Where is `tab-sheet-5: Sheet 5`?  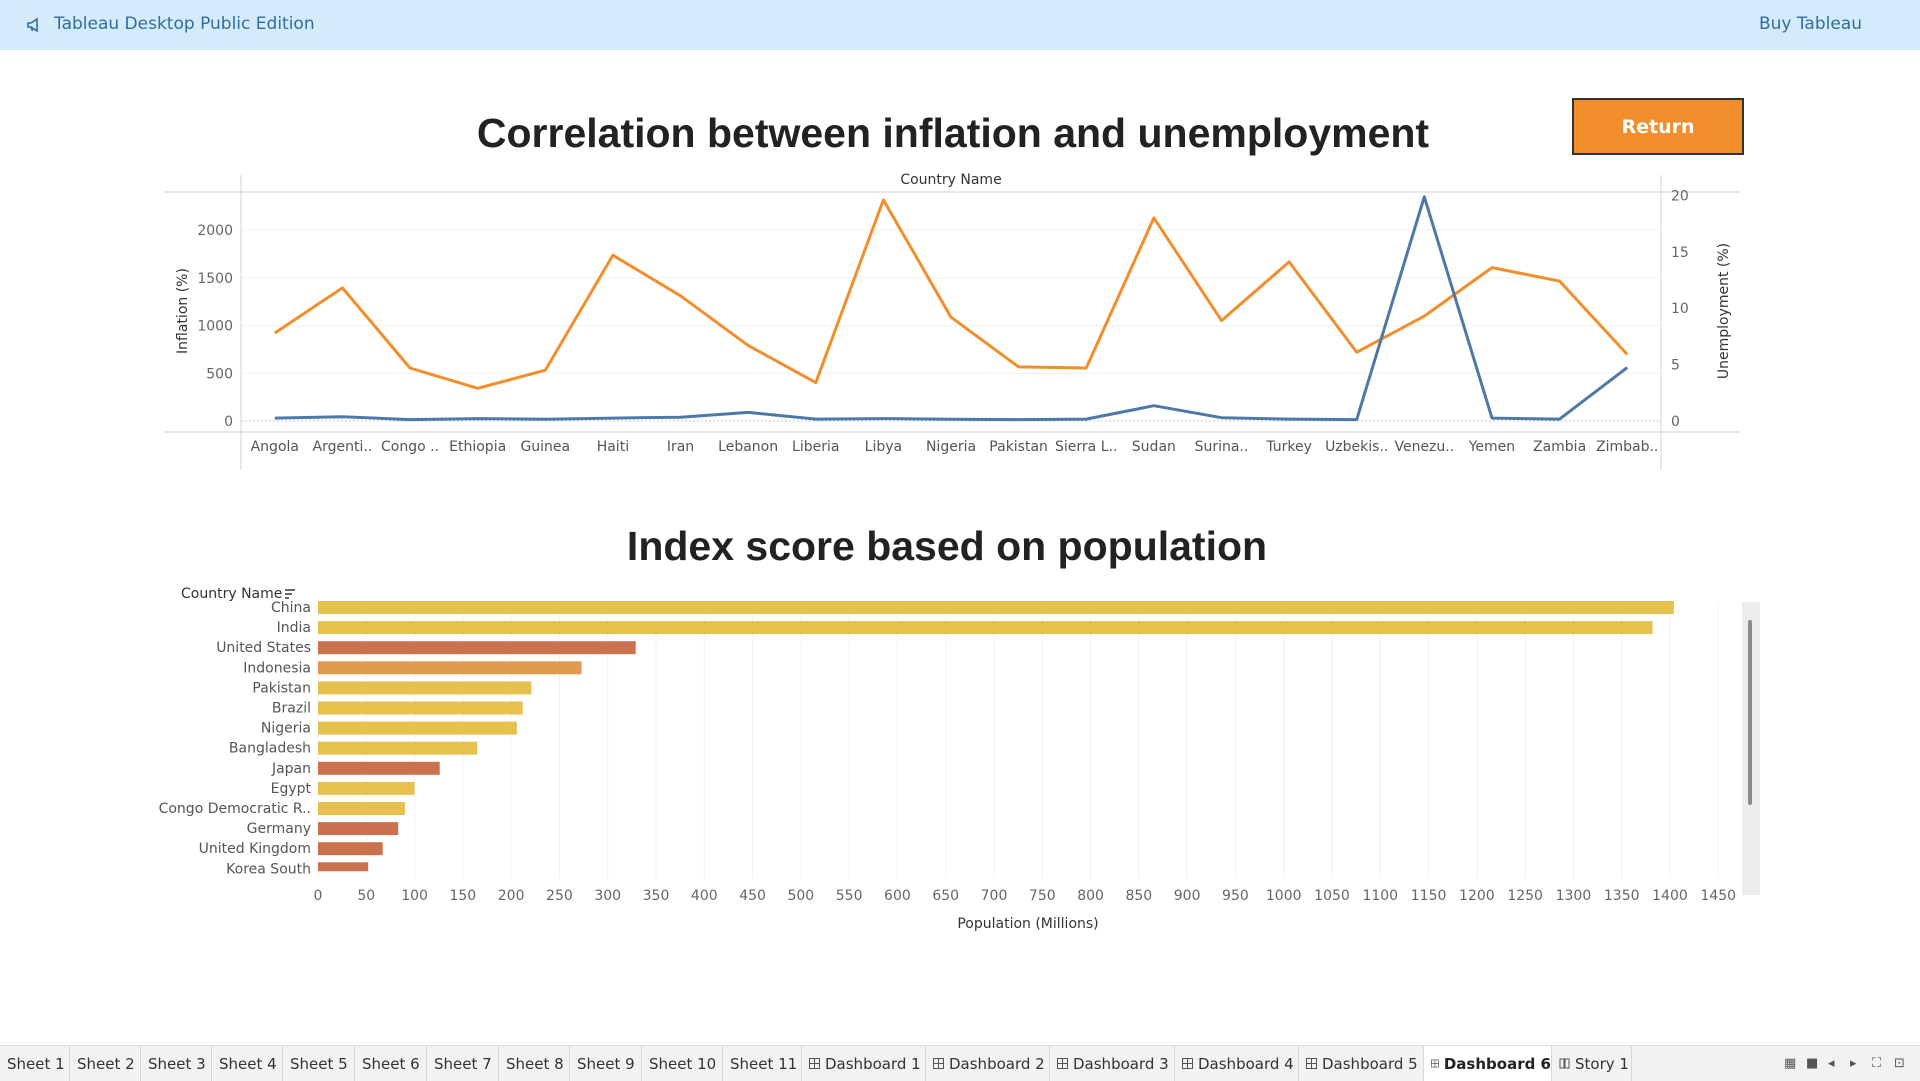
tab-sheet-5: Sheet 5 is located at coordinates (319, 1063).